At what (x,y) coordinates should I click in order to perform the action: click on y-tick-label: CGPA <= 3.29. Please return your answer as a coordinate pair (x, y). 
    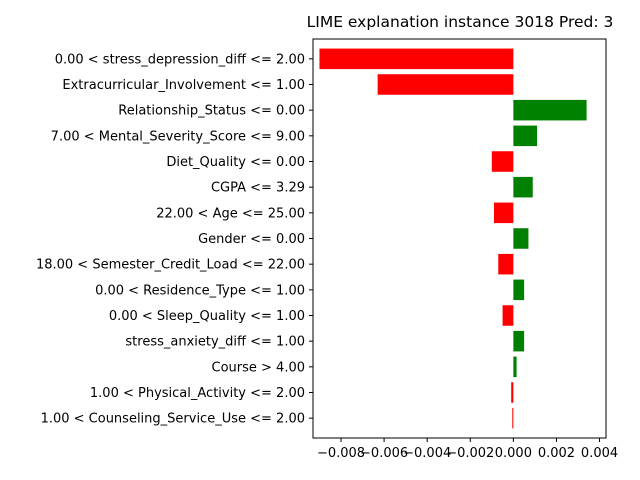
    Looking at the image, I should click on (258, 188).